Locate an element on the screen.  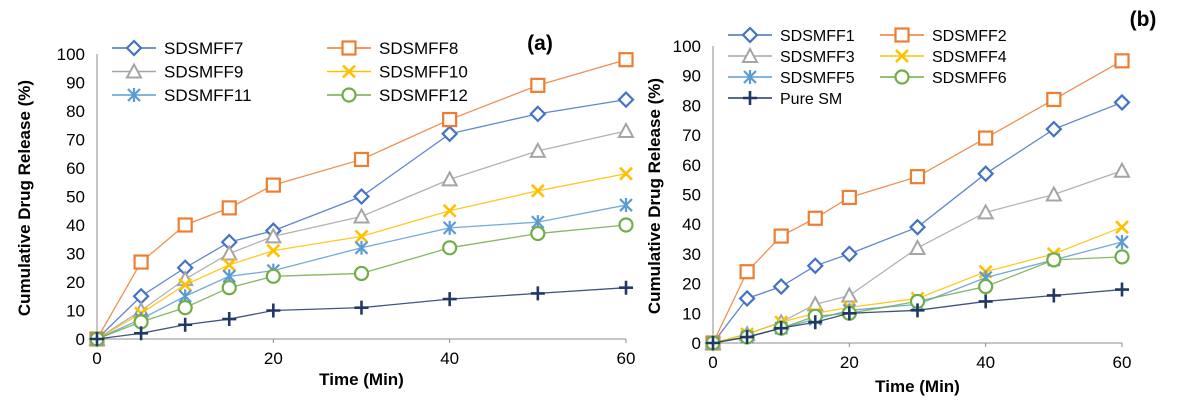
legend-item: SDSMFF8 is located at coordinates (392, 48).